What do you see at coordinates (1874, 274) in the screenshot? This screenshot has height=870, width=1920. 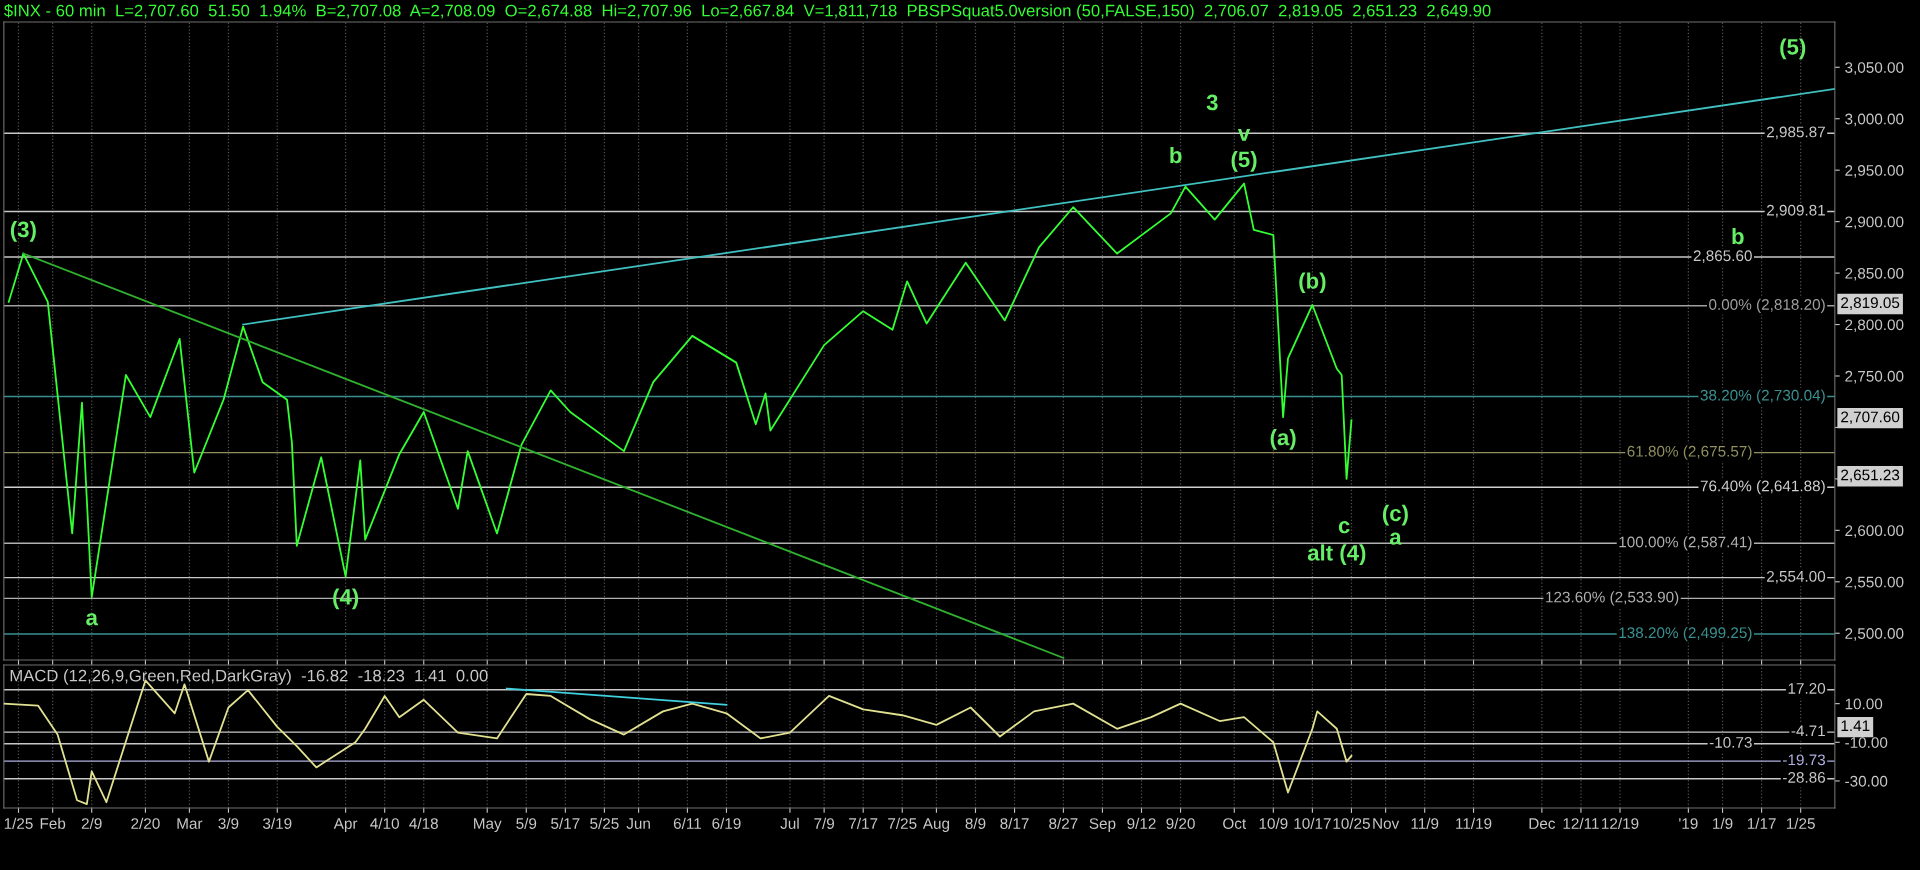 I see `y-tick-label: 2,850.00` at bounding box center [1874, 274].